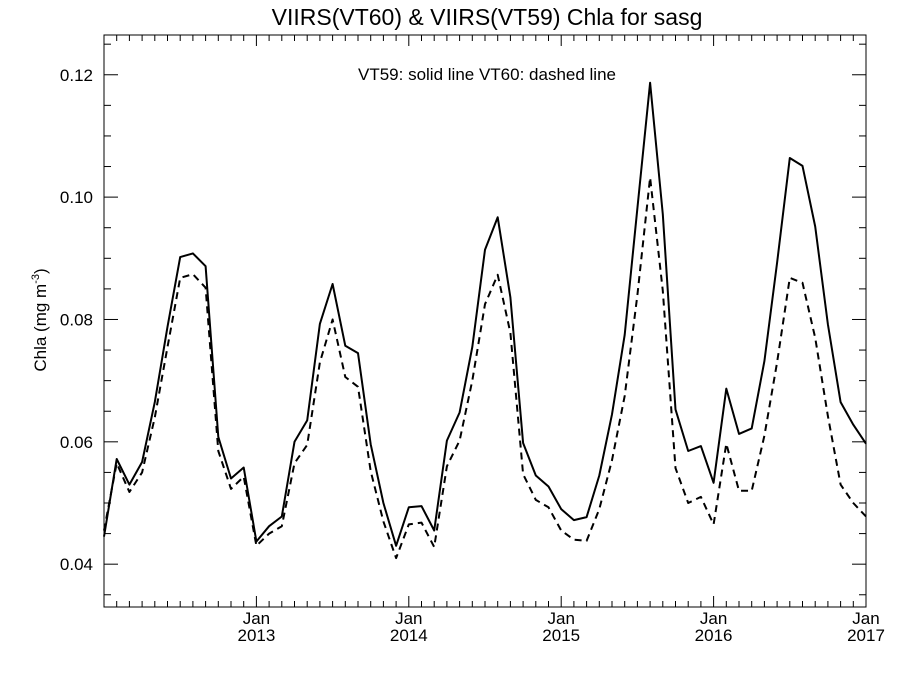 This screenshot has width=900, height=675. I want to click on x-tick-label-year: 2013, so click(256, 635).